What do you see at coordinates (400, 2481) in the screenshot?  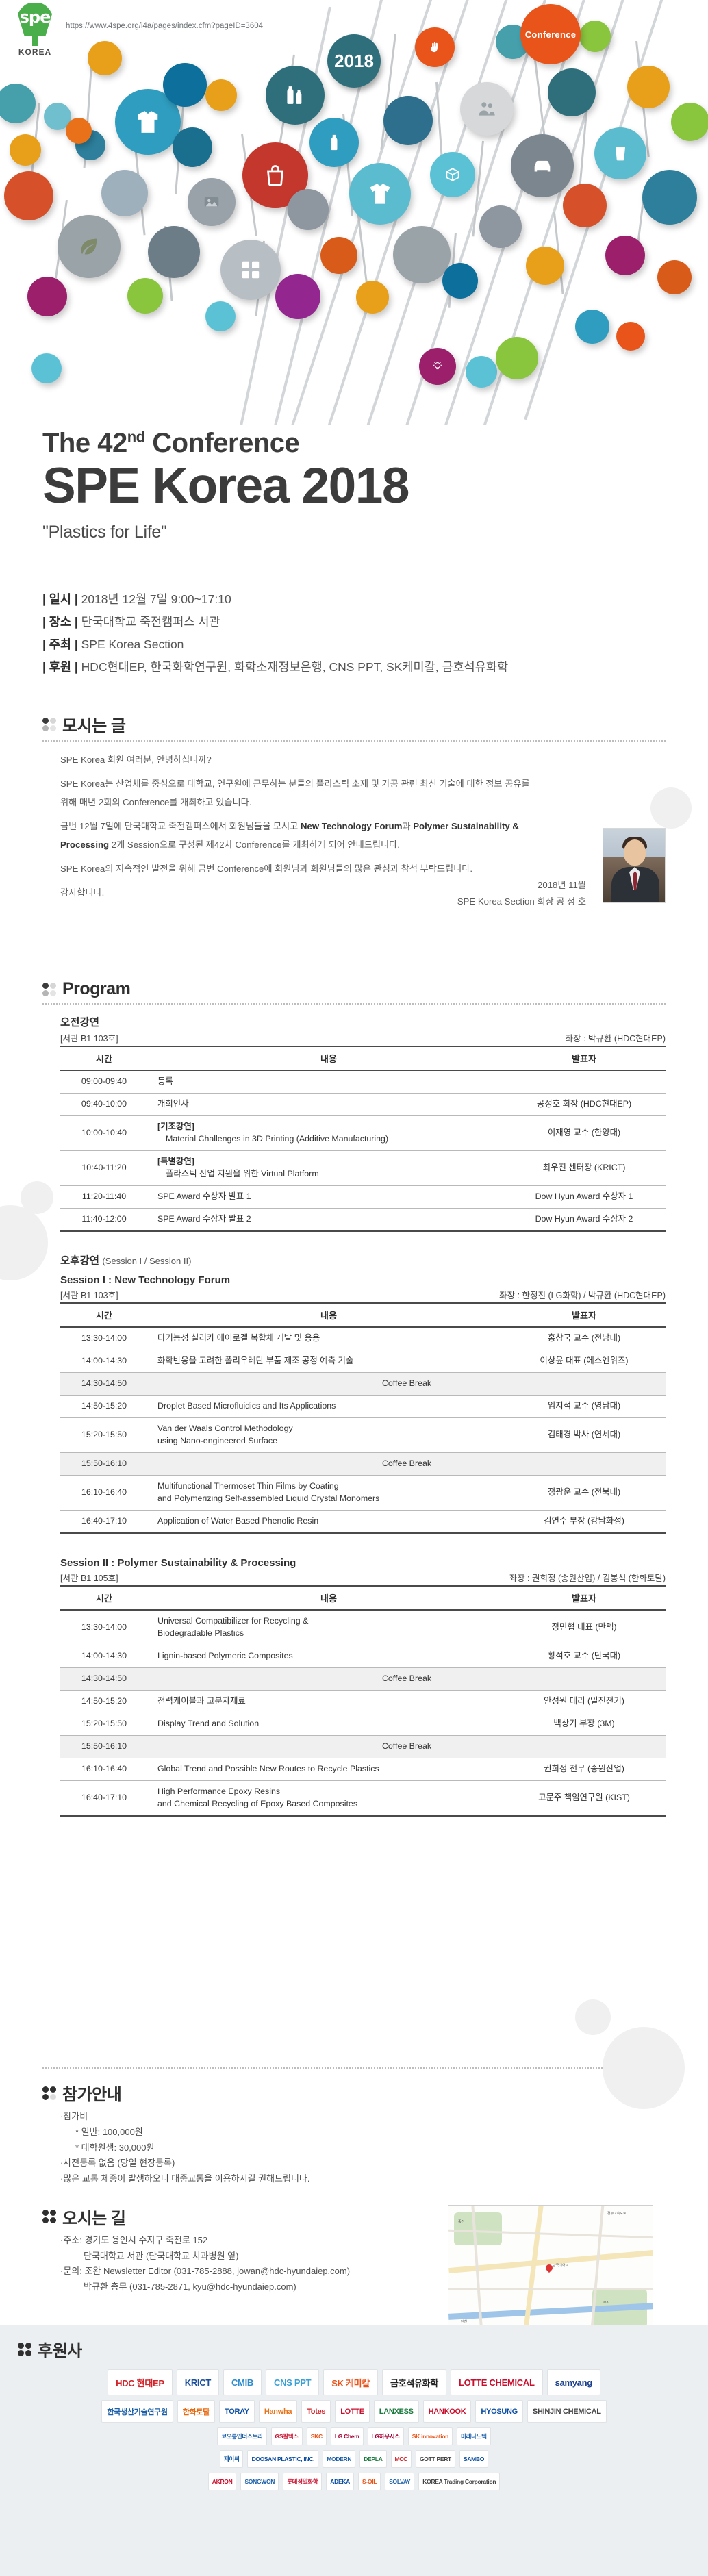 I see `sponsor-logo: SOLVAY` at bounding box center [400, 2481].